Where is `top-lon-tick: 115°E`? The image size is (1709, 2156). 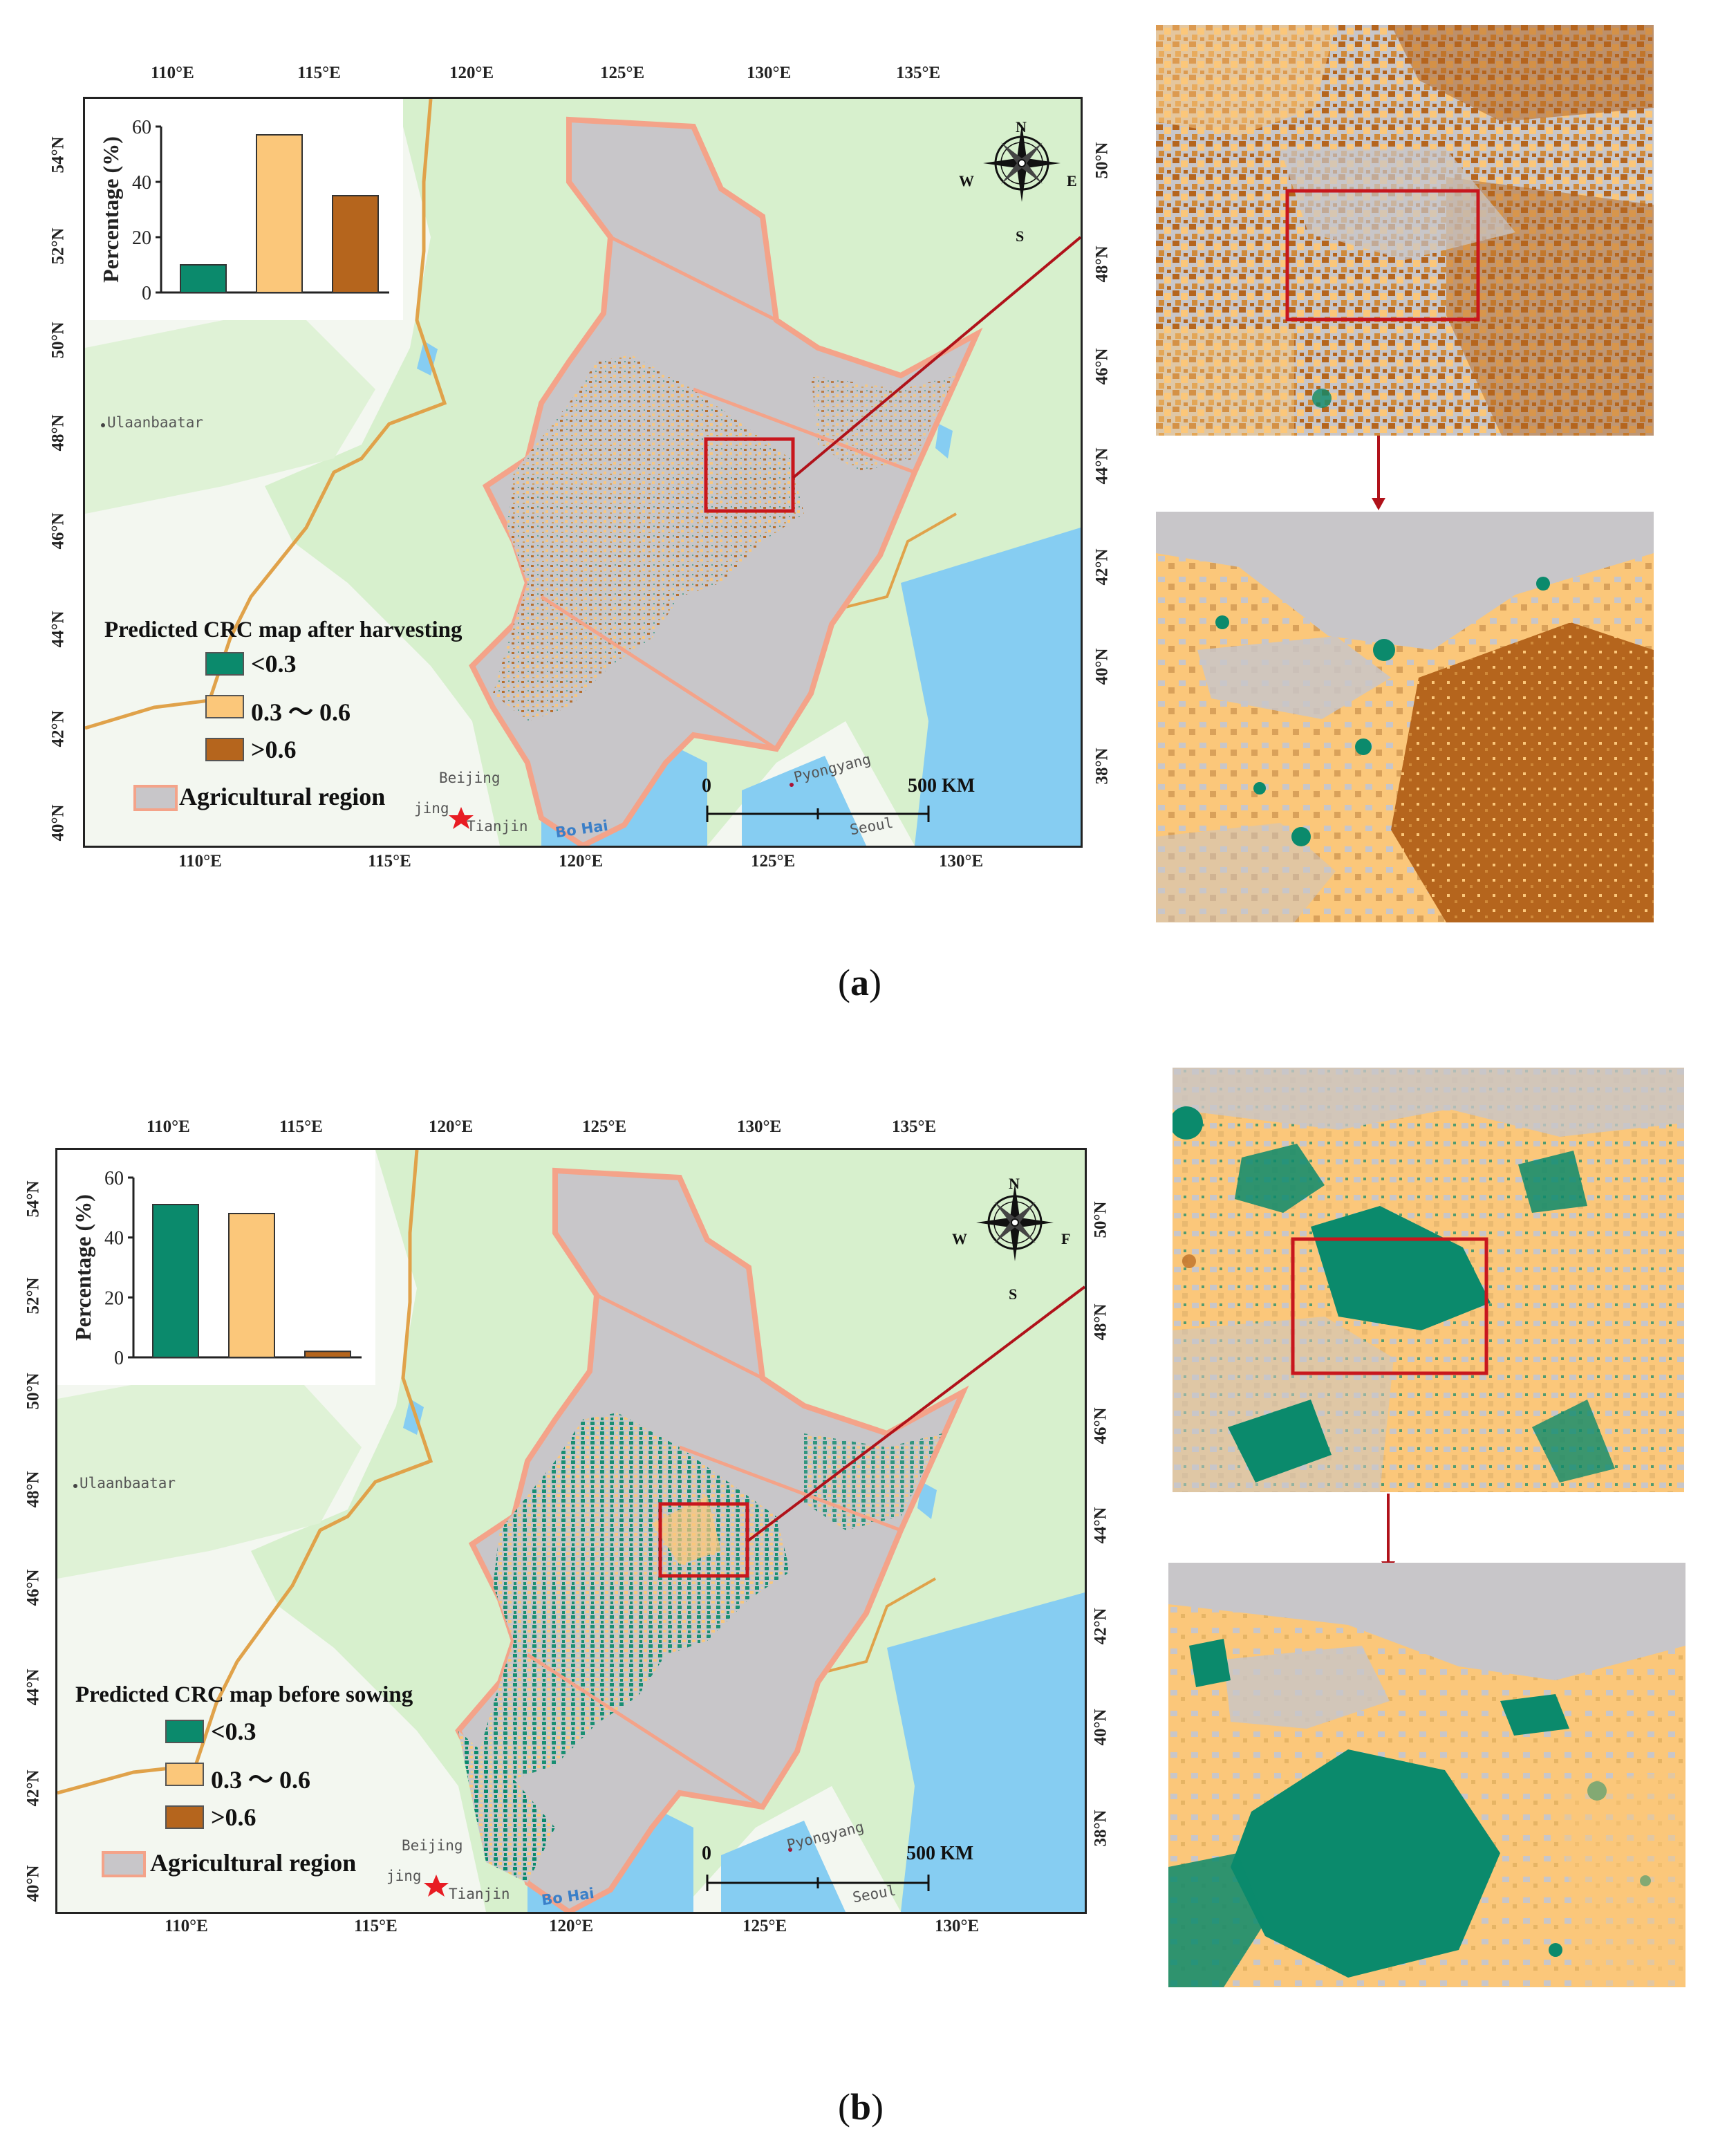
top-lon-tick: 115°E is located at coordinates (319, 73).